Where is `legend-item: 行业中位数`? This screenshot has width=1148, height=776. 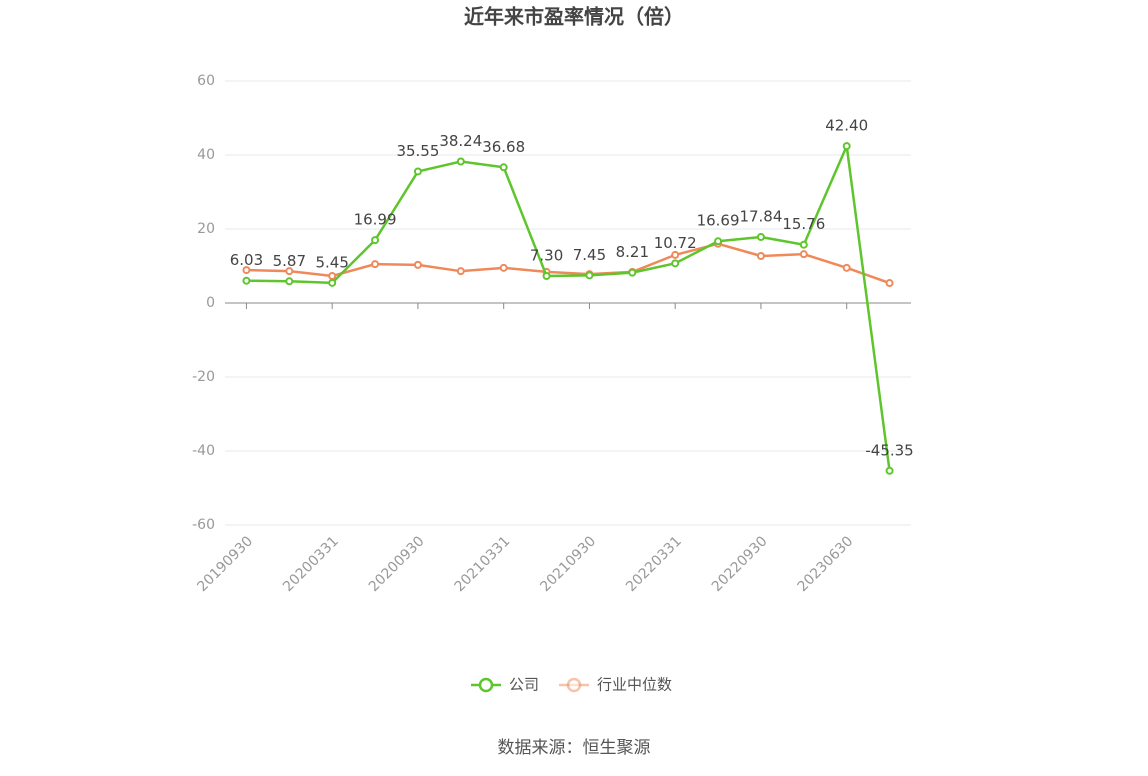 legend-item: 行业中位数 is located at coordinates (615, 685).